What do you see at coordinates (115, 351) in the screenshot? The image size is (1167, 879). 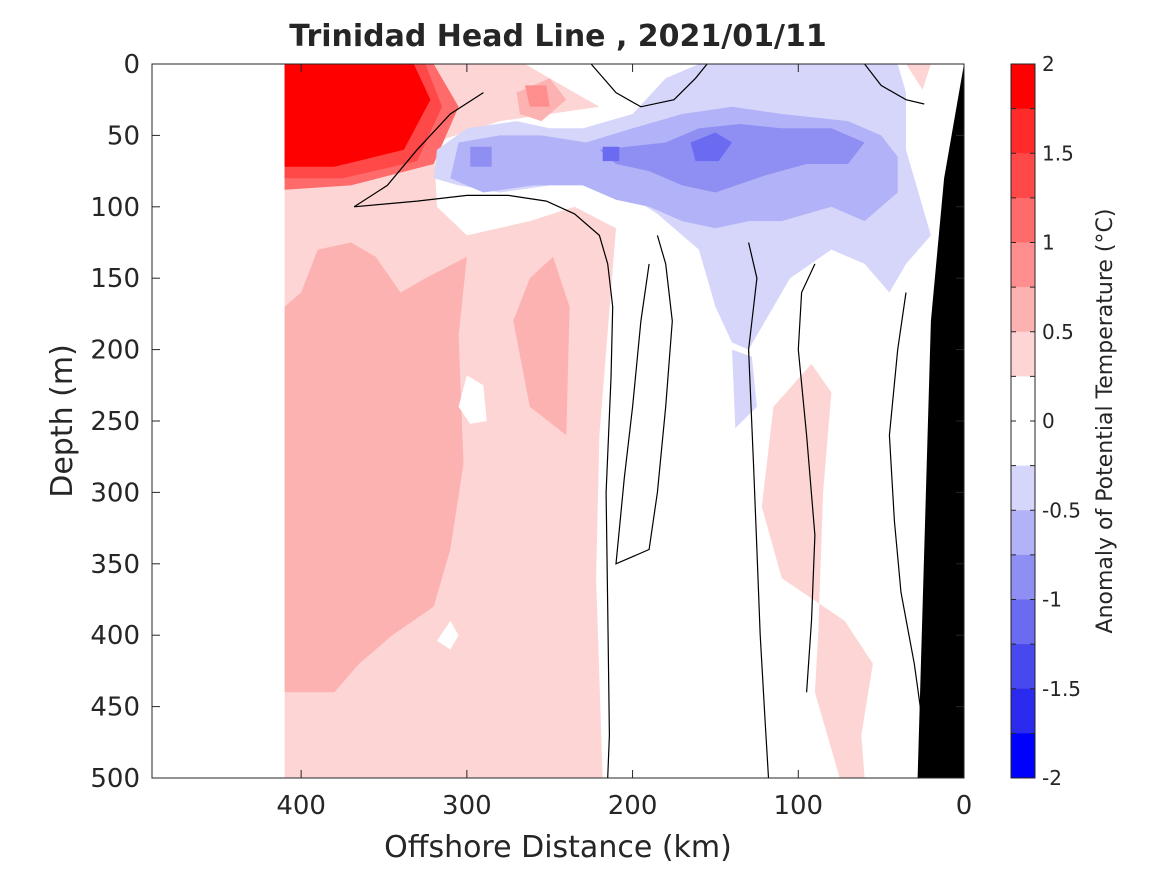 I see `y-tick-label: 200` at bounding box center [115, 351].